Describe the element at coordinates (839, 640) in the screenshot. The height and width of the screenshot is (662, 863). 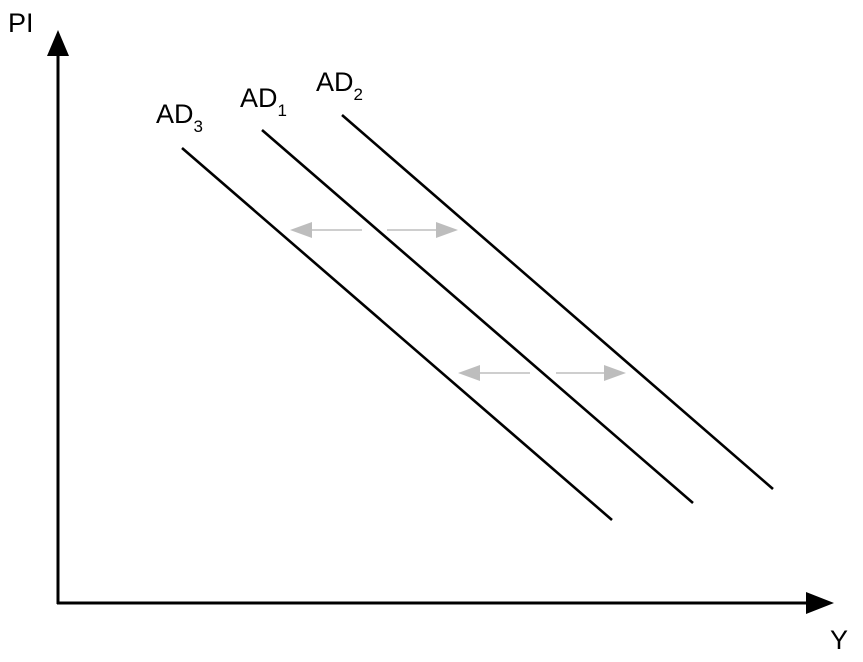
I see `x-axis-label: Y` at that location.